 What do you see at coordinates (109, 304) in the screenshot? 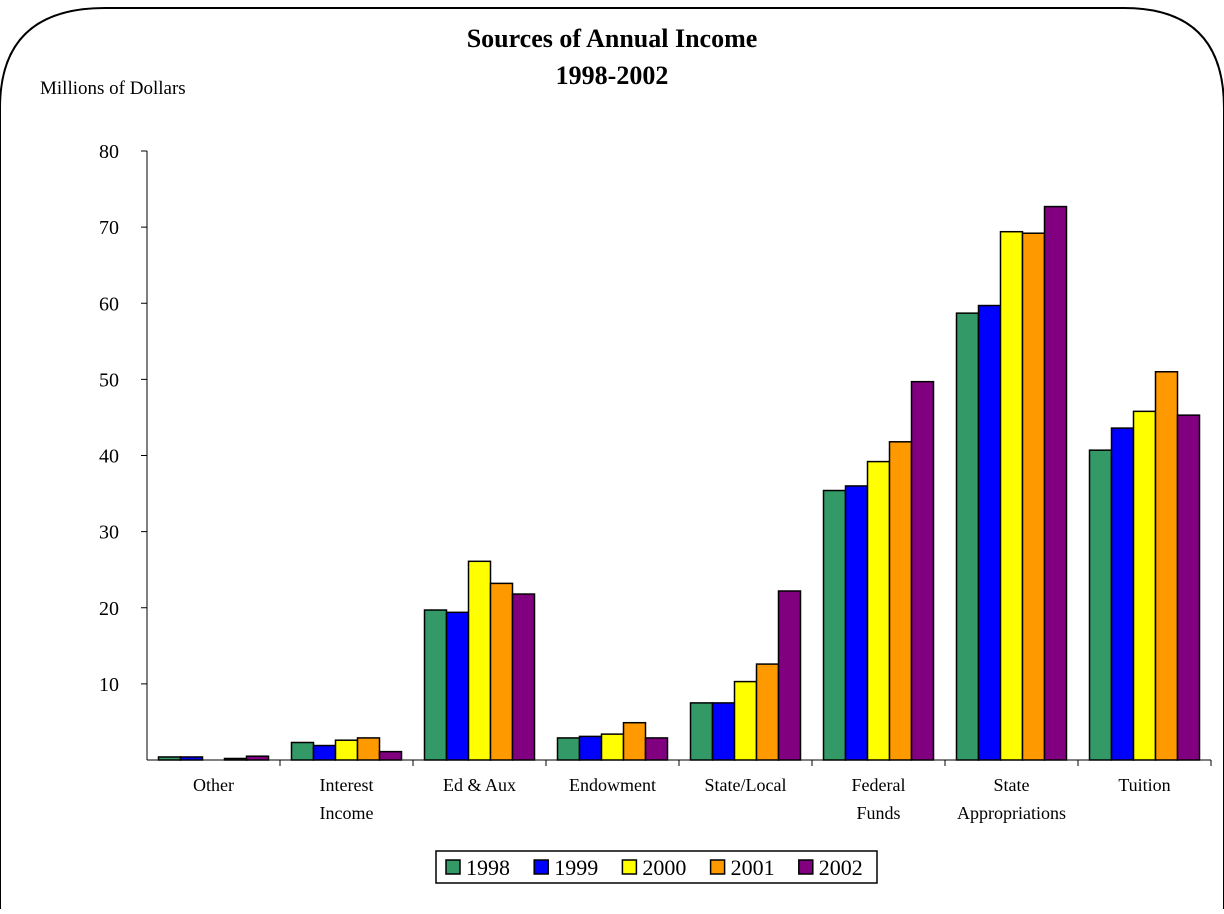
I see `y-tick-label: 60` at bounding box center [109, 304].